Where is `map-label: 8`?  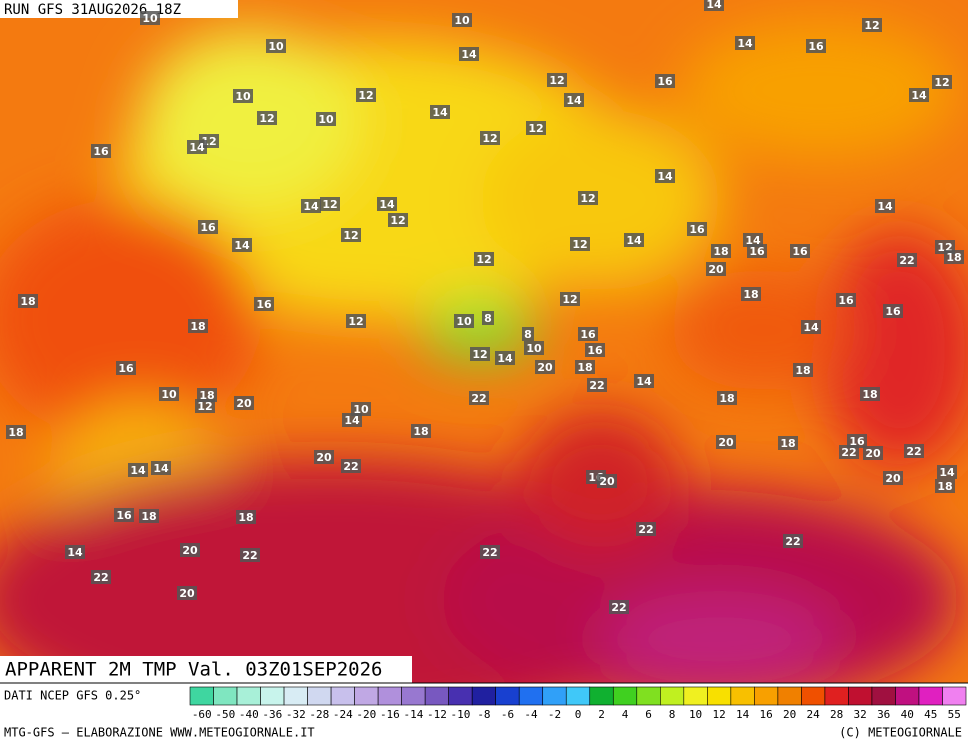
map-label: 8 is located at coordinates (528, 334).